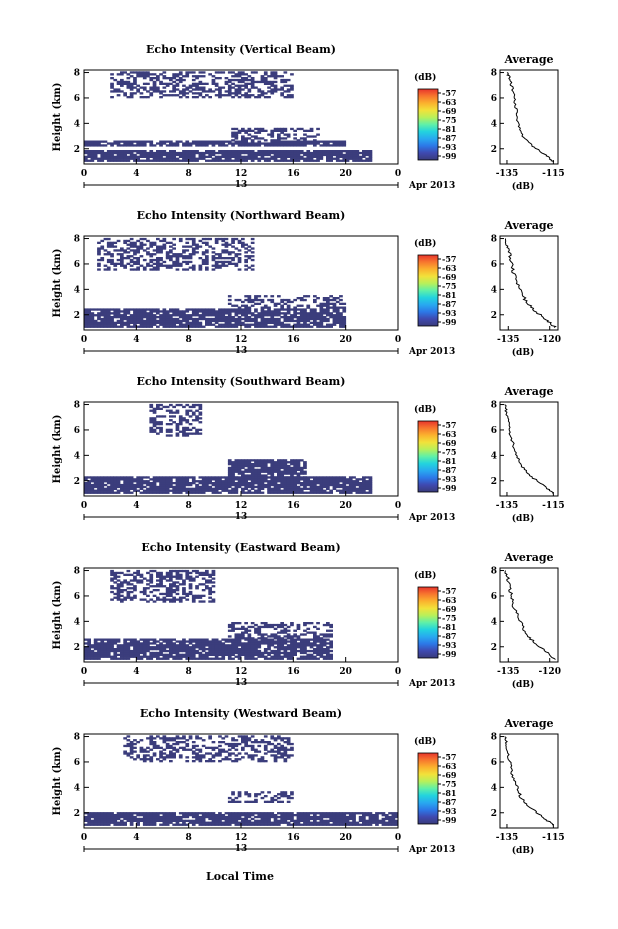 Image resolution: width=618 pixels, height=929 pixels. I want to click on y-axis-label: Height (km), so click(57, 283).